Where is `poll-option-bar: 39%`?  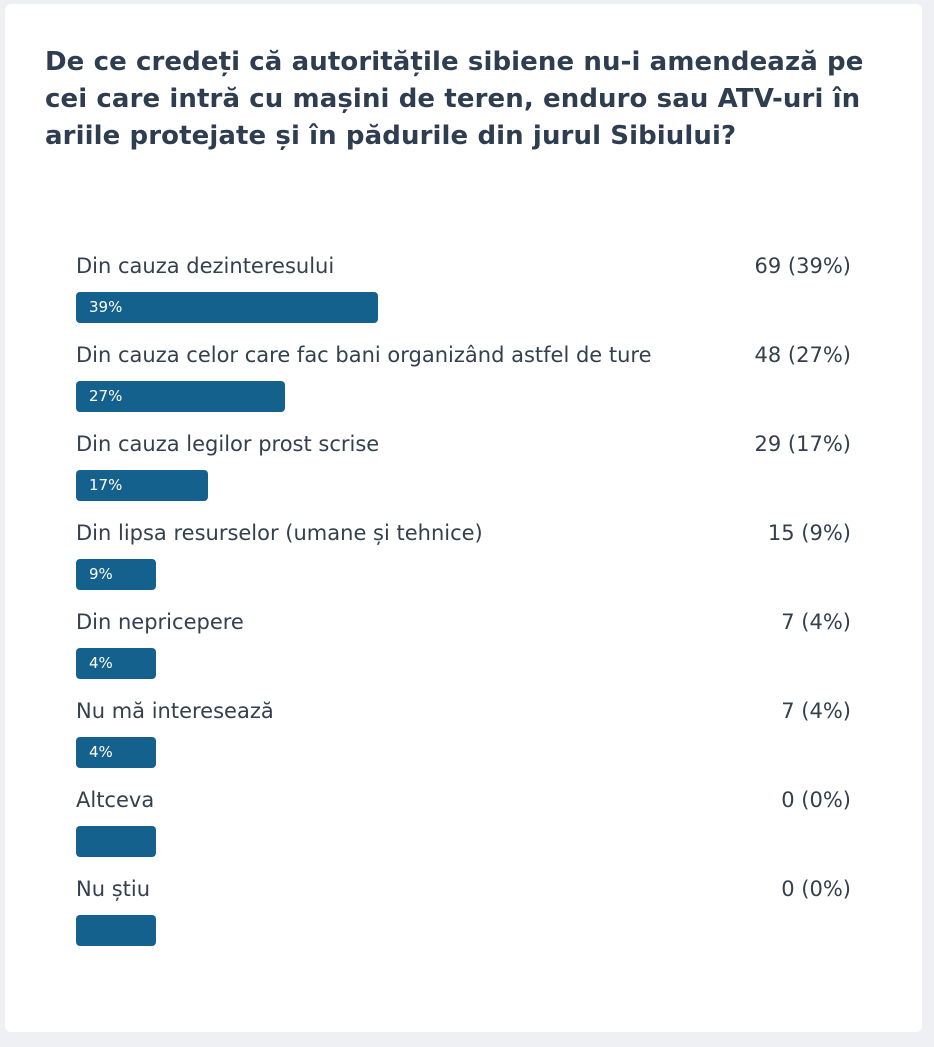
poll-option-bar: 39% is located at coordinates (227, 307).